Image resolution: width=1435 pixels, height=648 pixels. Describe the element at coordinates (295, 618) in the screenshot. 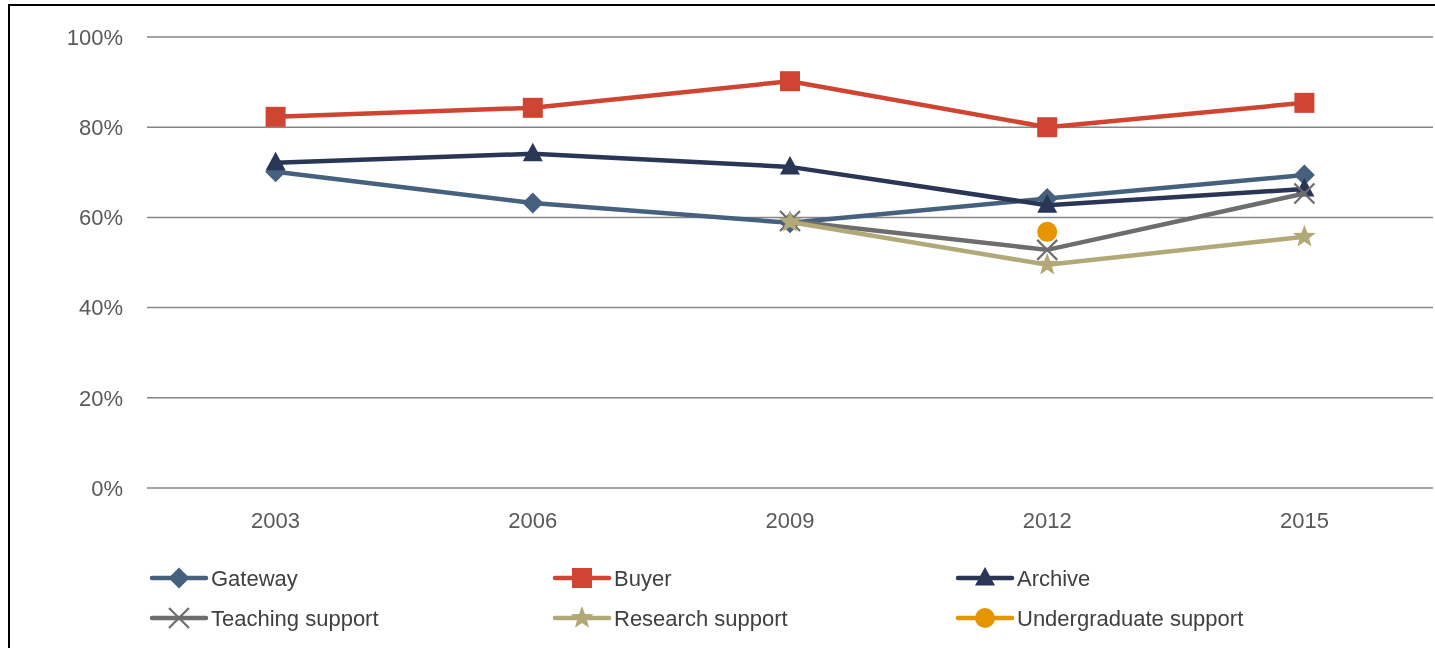

I see `legend-label: Teaching support` at that location.